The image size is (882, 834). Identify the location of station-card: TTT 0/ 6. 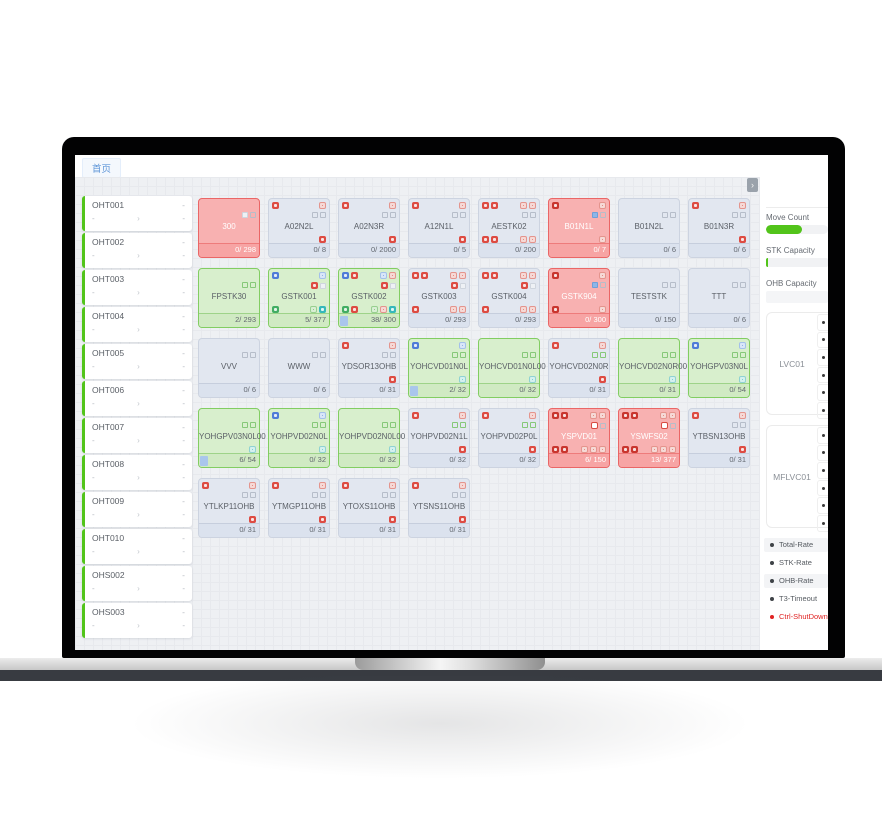
(719, 298).